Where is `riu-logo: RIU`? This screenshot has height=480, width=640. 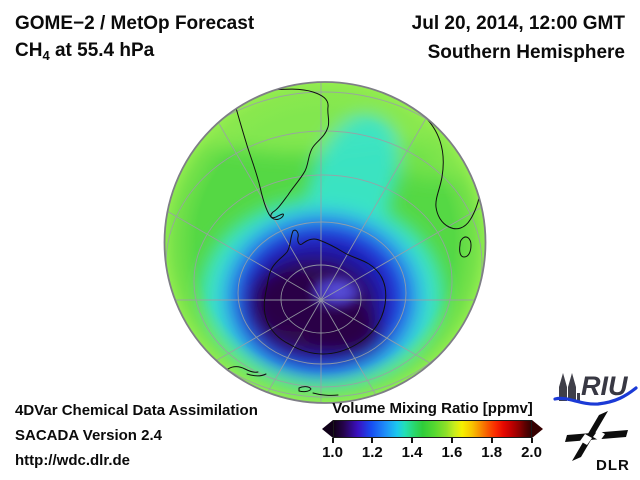 riu-logo: RIU is located at coordinates (595, 388).